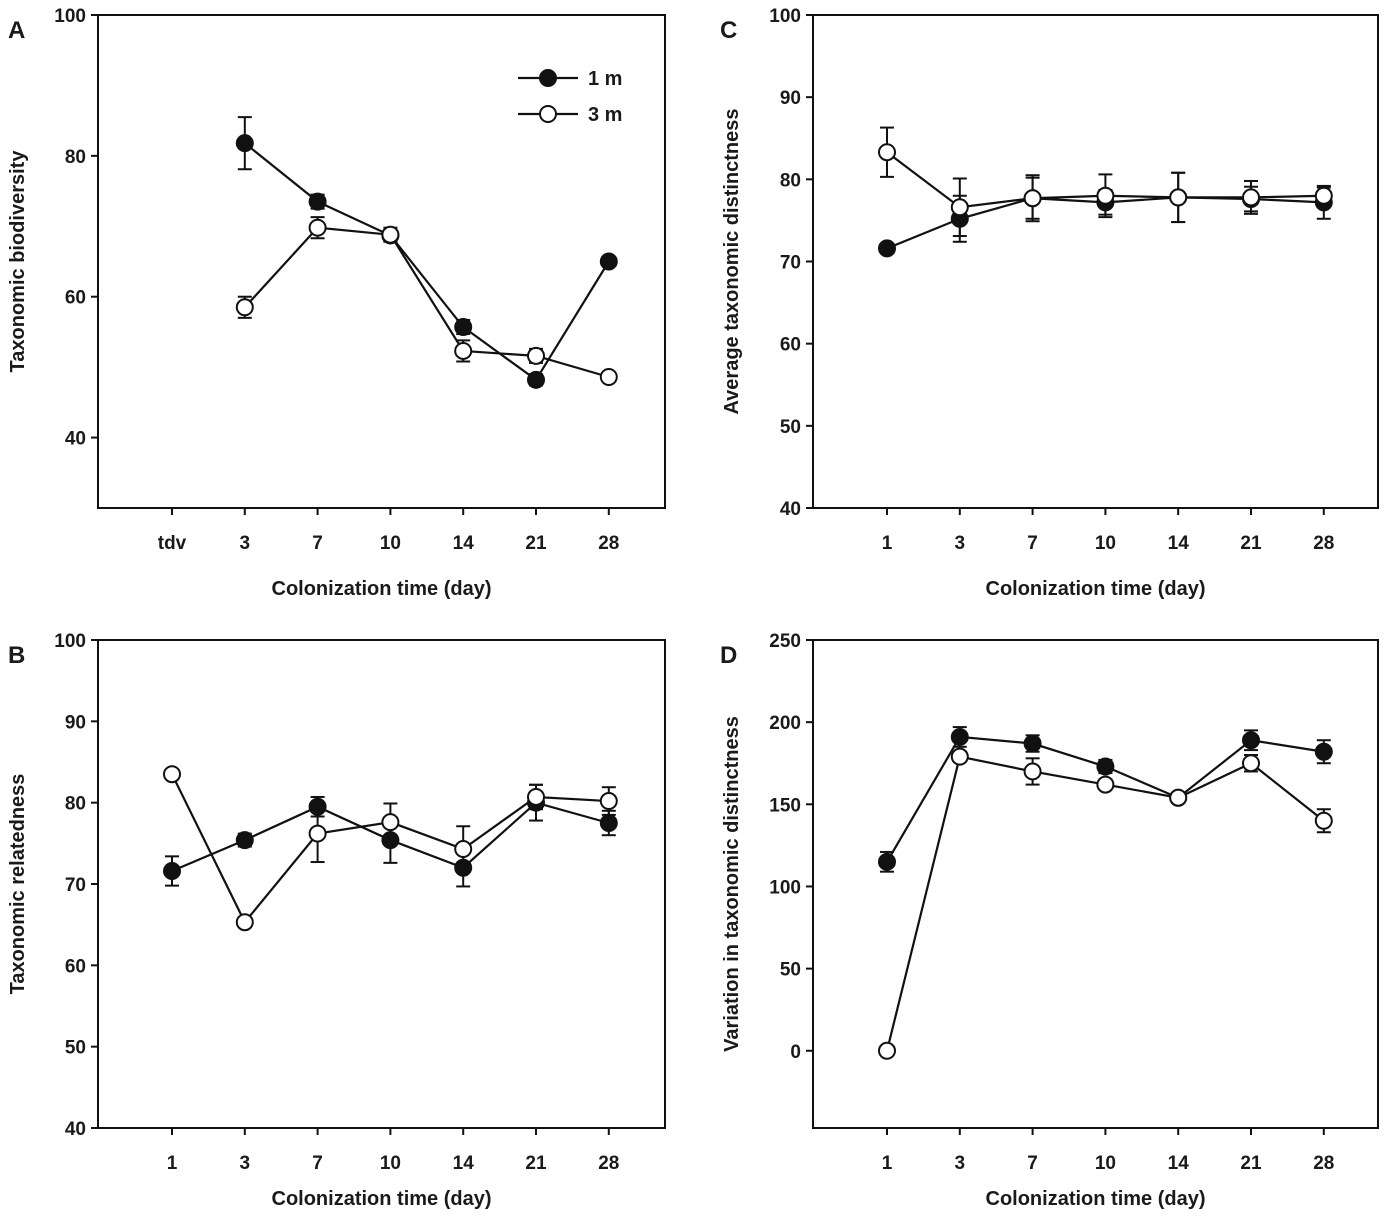  What do you see at coordinates (16, 30) in the screenshot?
I see `panel-letter: A` at bounding box center [16, 30].